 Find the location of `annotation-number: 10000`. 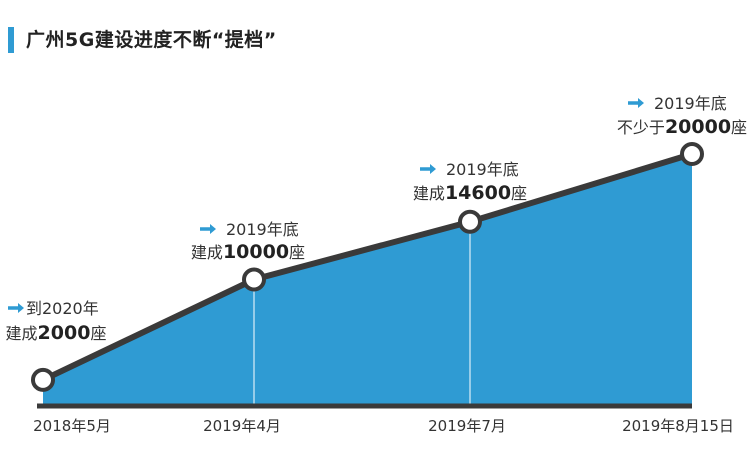

annotation-number: 10000 is located at coordinates (256, 252).